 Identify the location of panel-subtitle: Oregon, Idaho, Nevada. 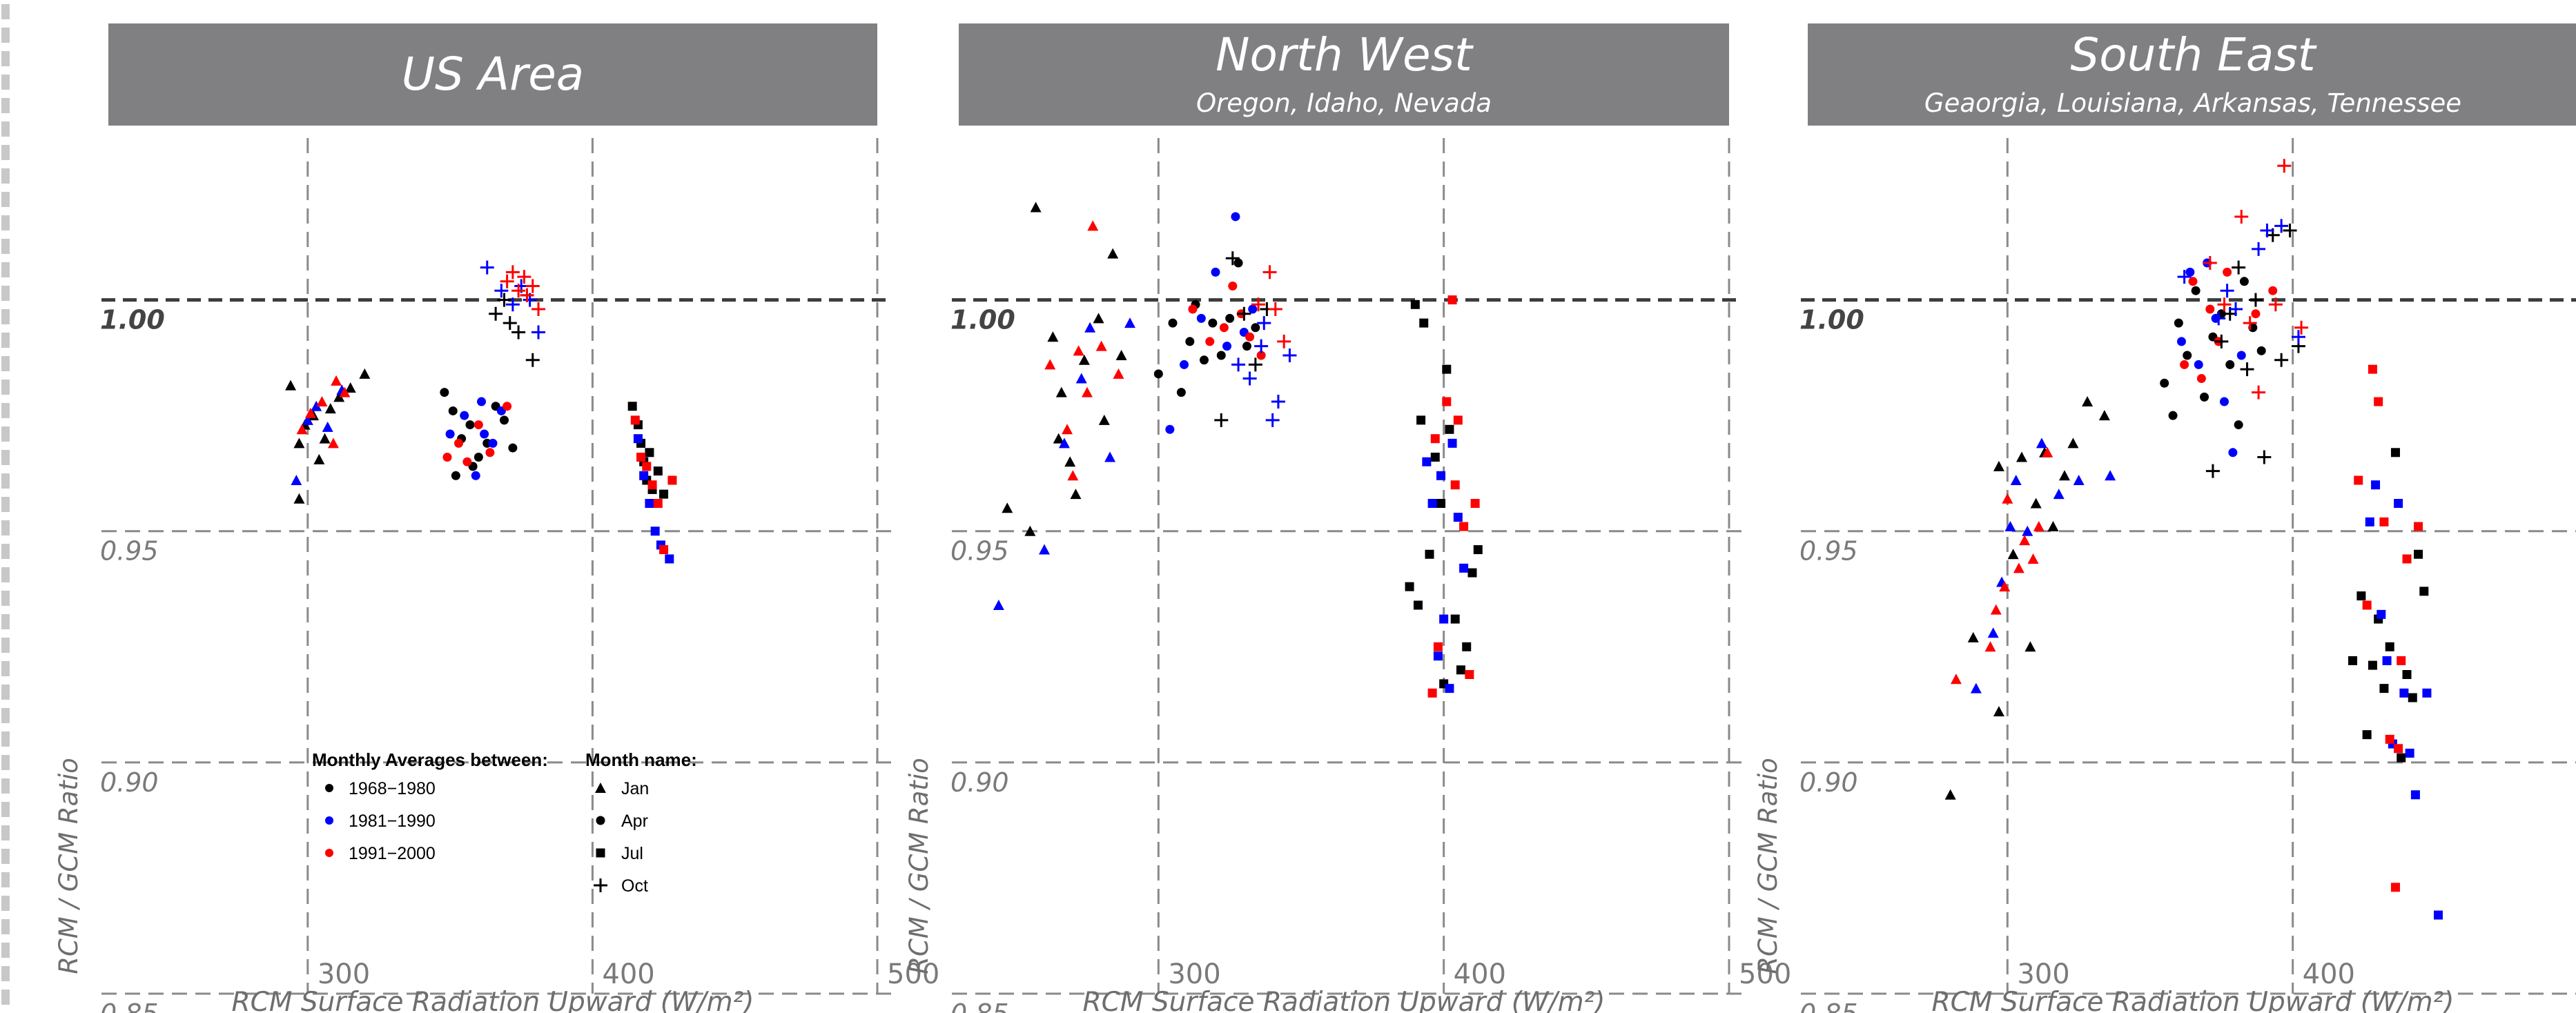
(1344, 103).